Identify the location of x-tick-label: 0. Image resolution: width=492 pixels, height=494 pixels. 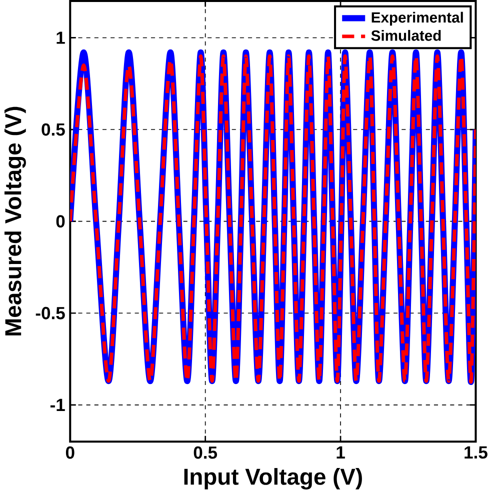
(70, 452).